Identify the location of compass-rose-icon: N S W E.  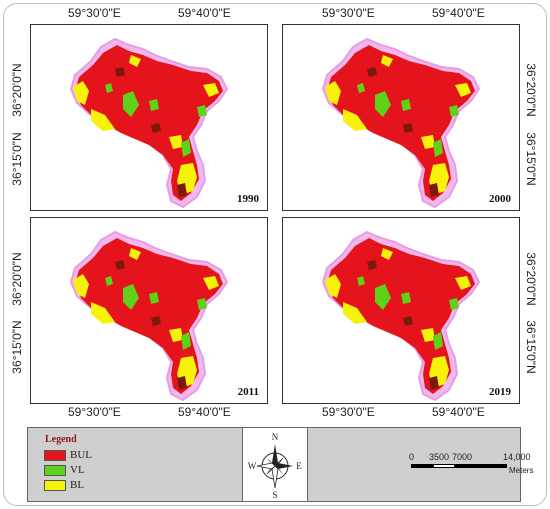
(275, 466).